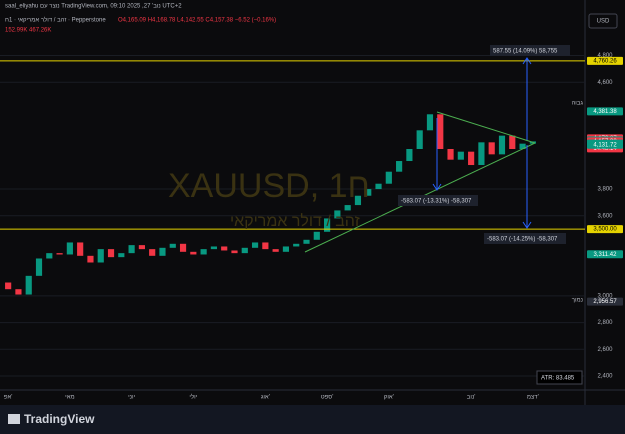 The height and width of the screenshot is (434, 625). What do you see at coordinates (577, 301) in the screenshot?
I see `low-label: נמוך` at bounding box center [577, 301].